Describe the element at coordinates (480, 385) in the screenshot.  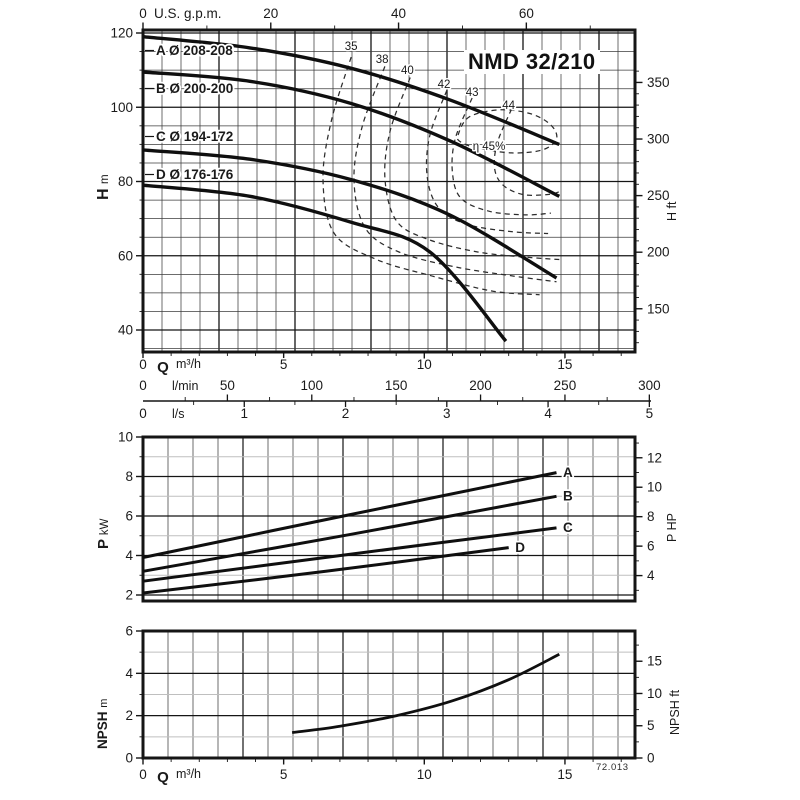
I see `lmin-tick-label: 200` at that location.